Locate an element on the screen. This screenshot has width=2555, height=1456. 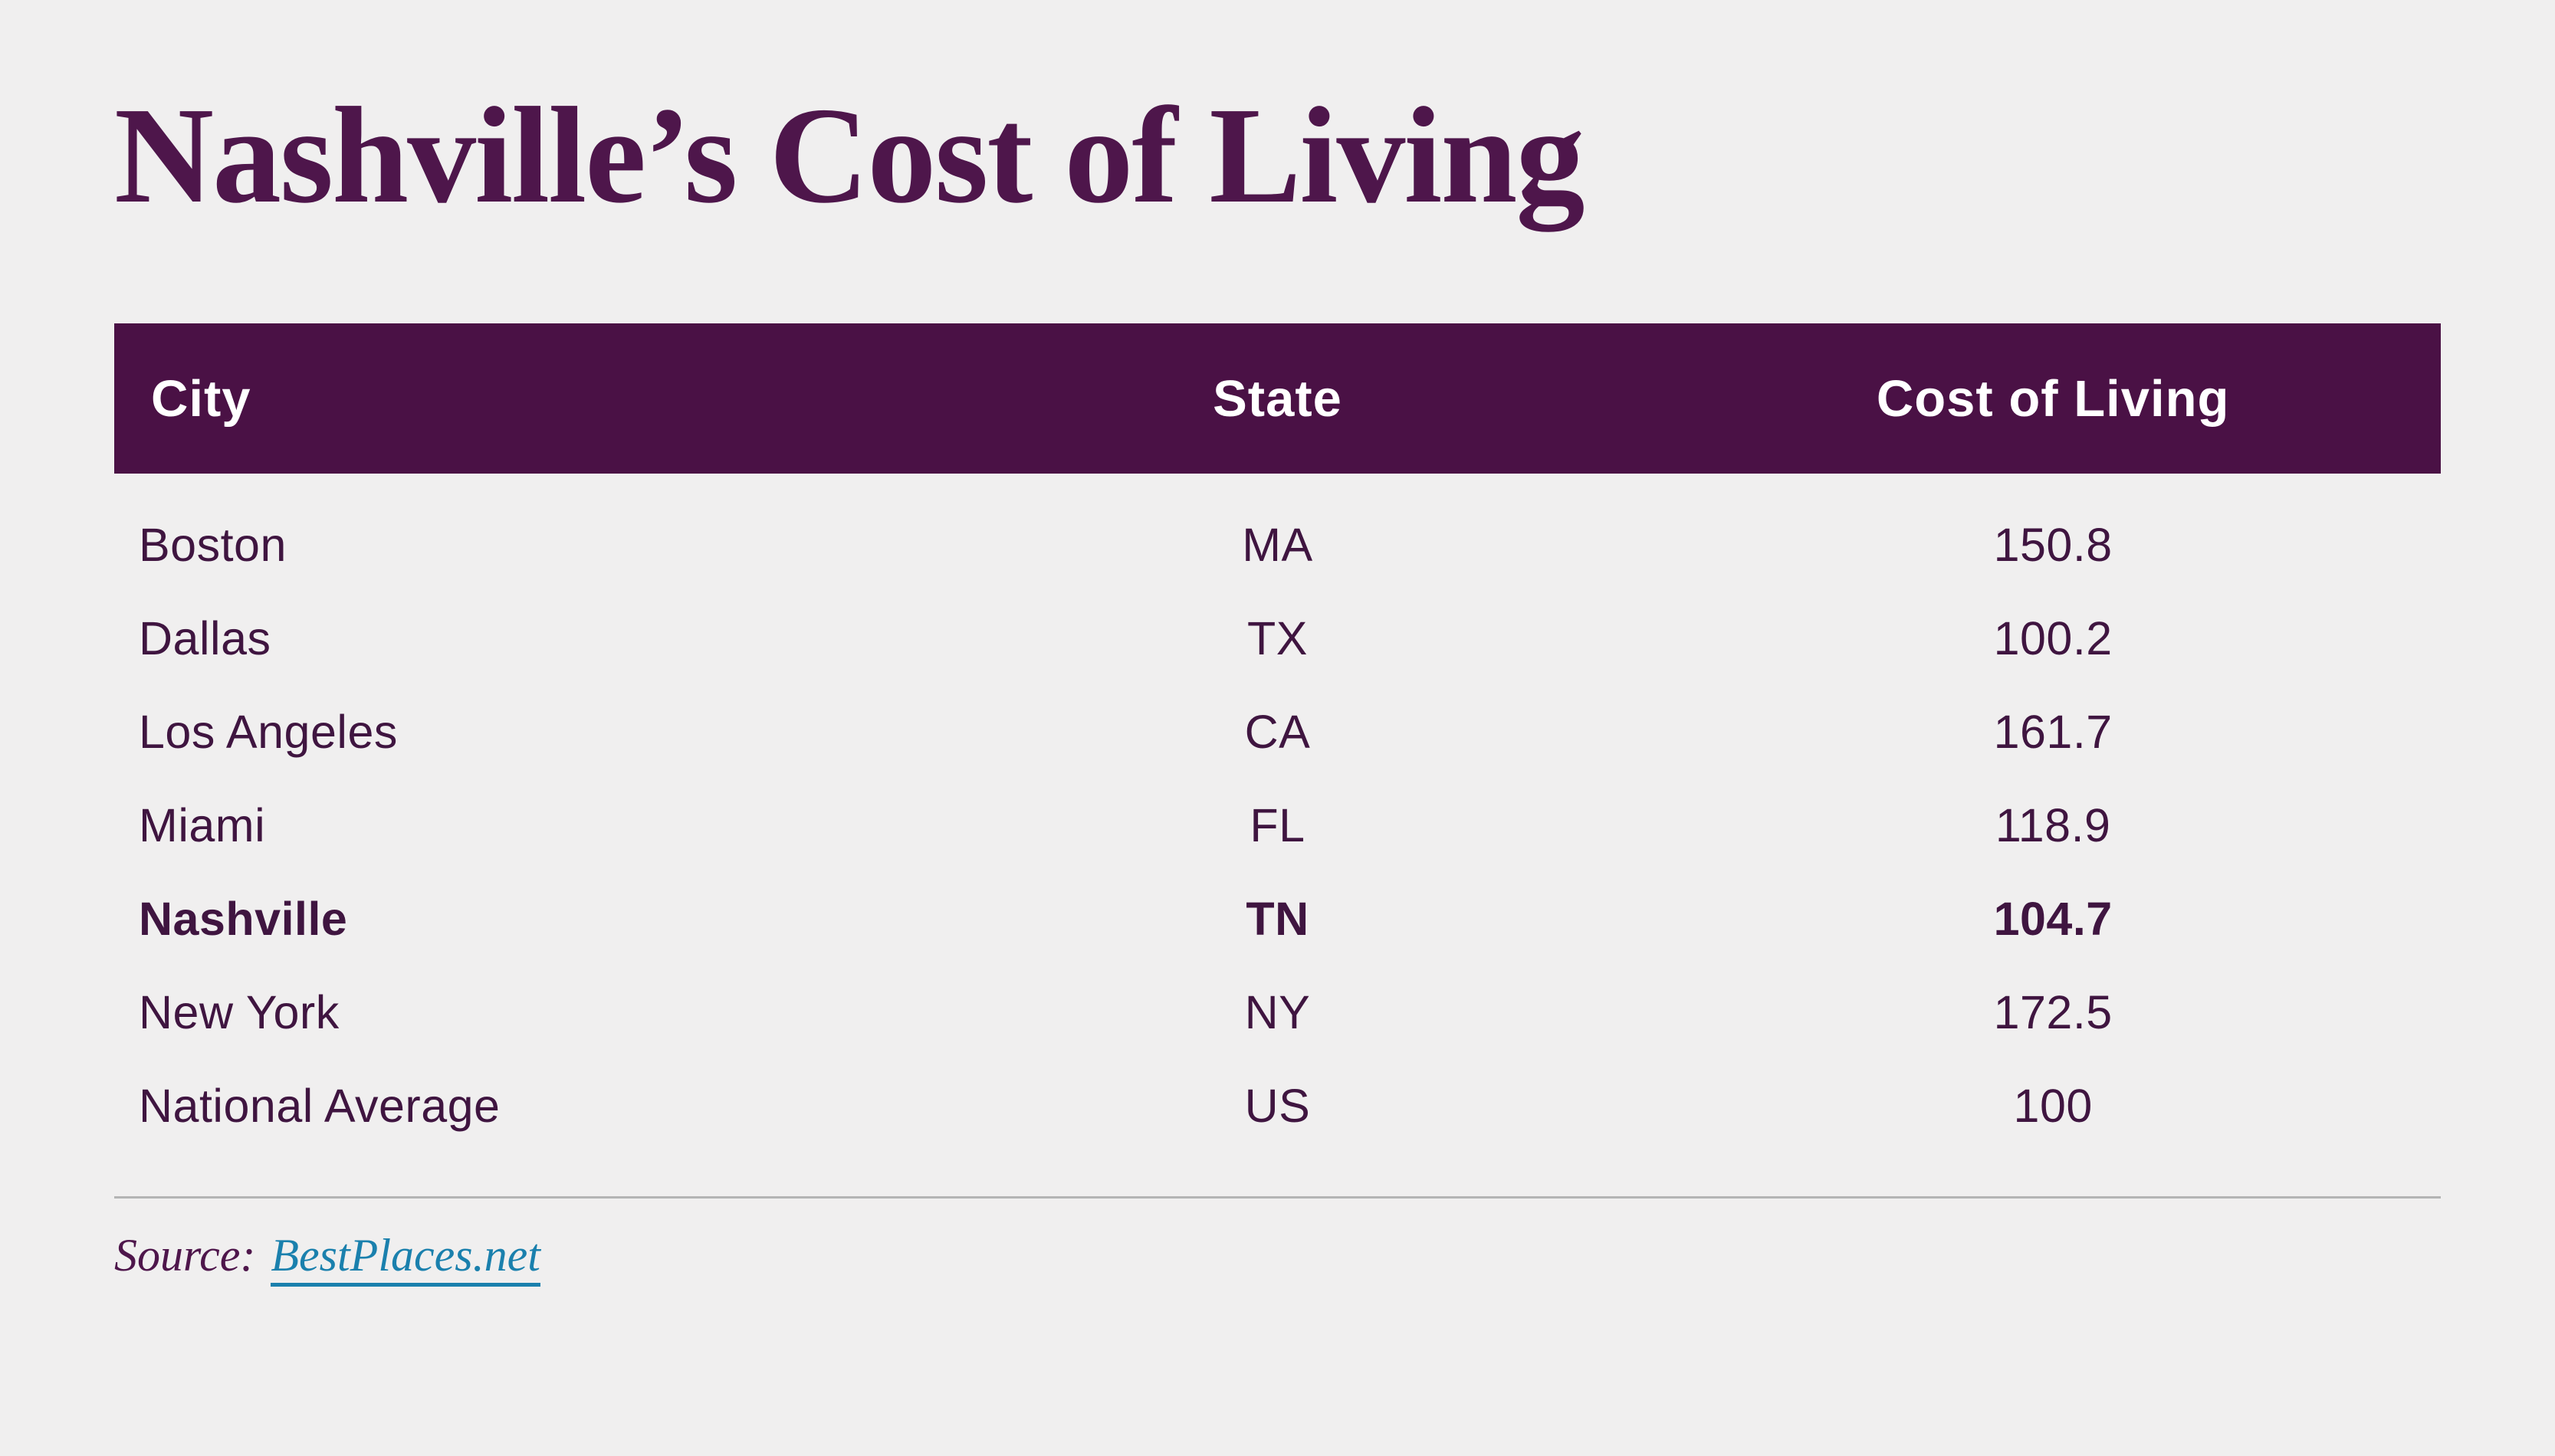
cell-state: CA is located at coordinates (1277, 732).